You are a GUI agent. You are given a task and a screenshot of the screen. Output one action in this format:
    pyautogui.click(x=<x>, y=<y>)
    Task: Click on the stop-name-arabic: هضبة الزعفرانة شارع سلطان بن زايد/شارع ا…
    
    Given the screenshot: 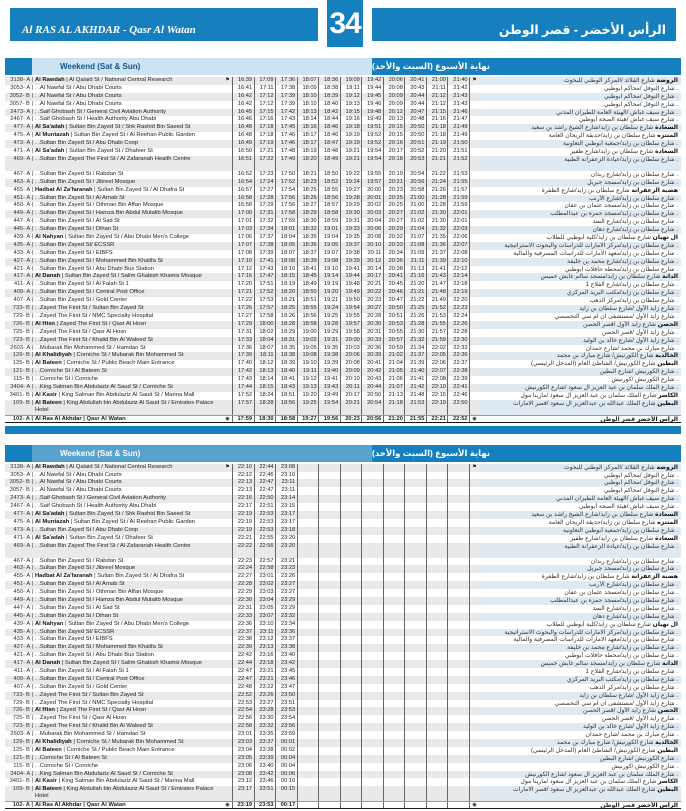 What is the action you would take?
    pyautogui.click(x=609, y=190)
    